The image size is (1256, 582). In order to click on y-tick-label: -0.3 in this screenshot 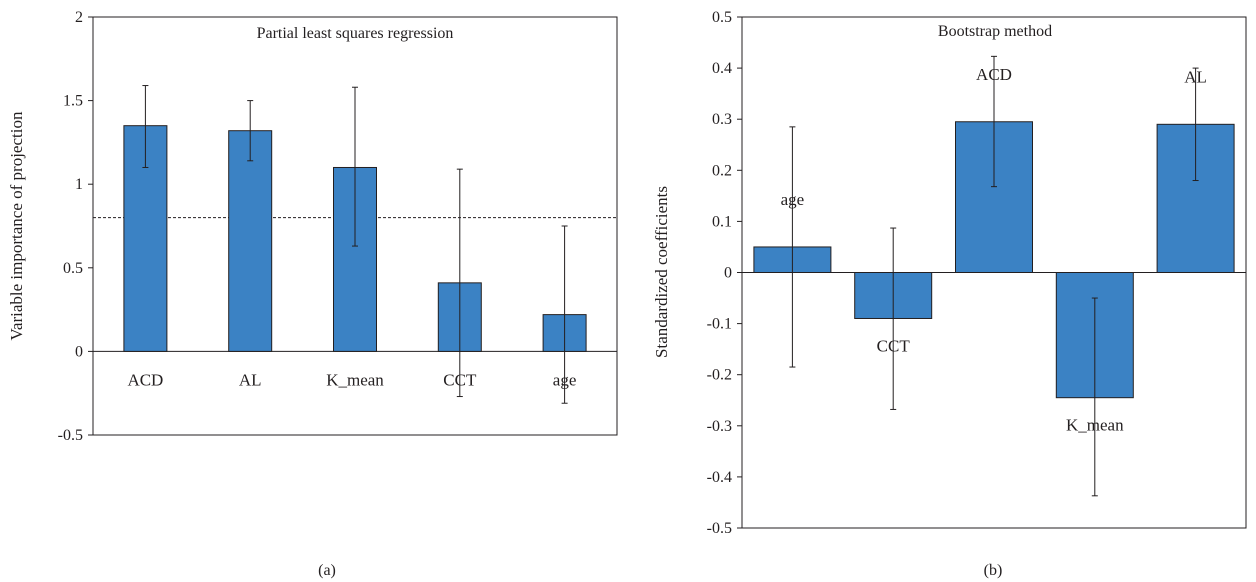, I will do `click(719, 426)`.